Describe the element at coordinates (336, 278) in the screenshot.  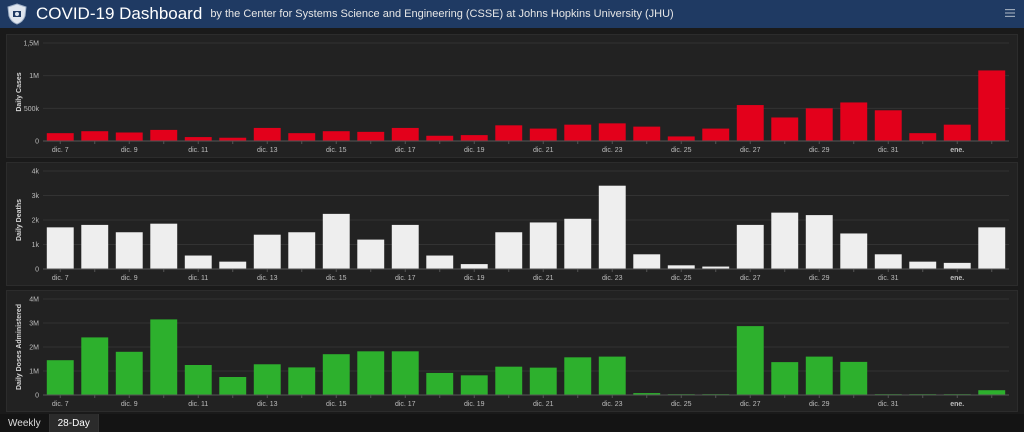
I see `x-tick-label: dic. 15` at that location.